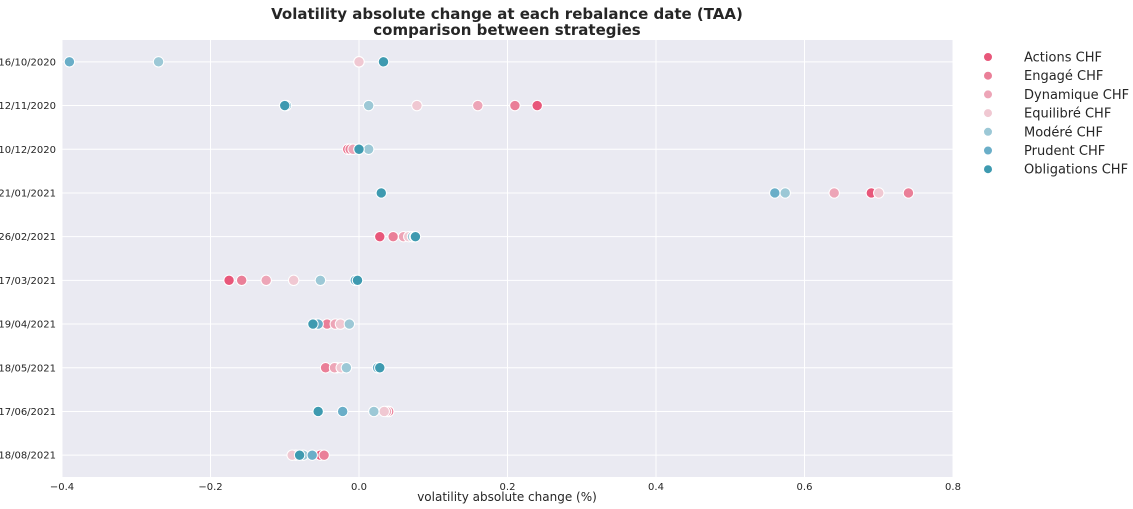 The image size is (1133, 509). I want to click on legend-label: Prudent CHF, so click(1064, 151).